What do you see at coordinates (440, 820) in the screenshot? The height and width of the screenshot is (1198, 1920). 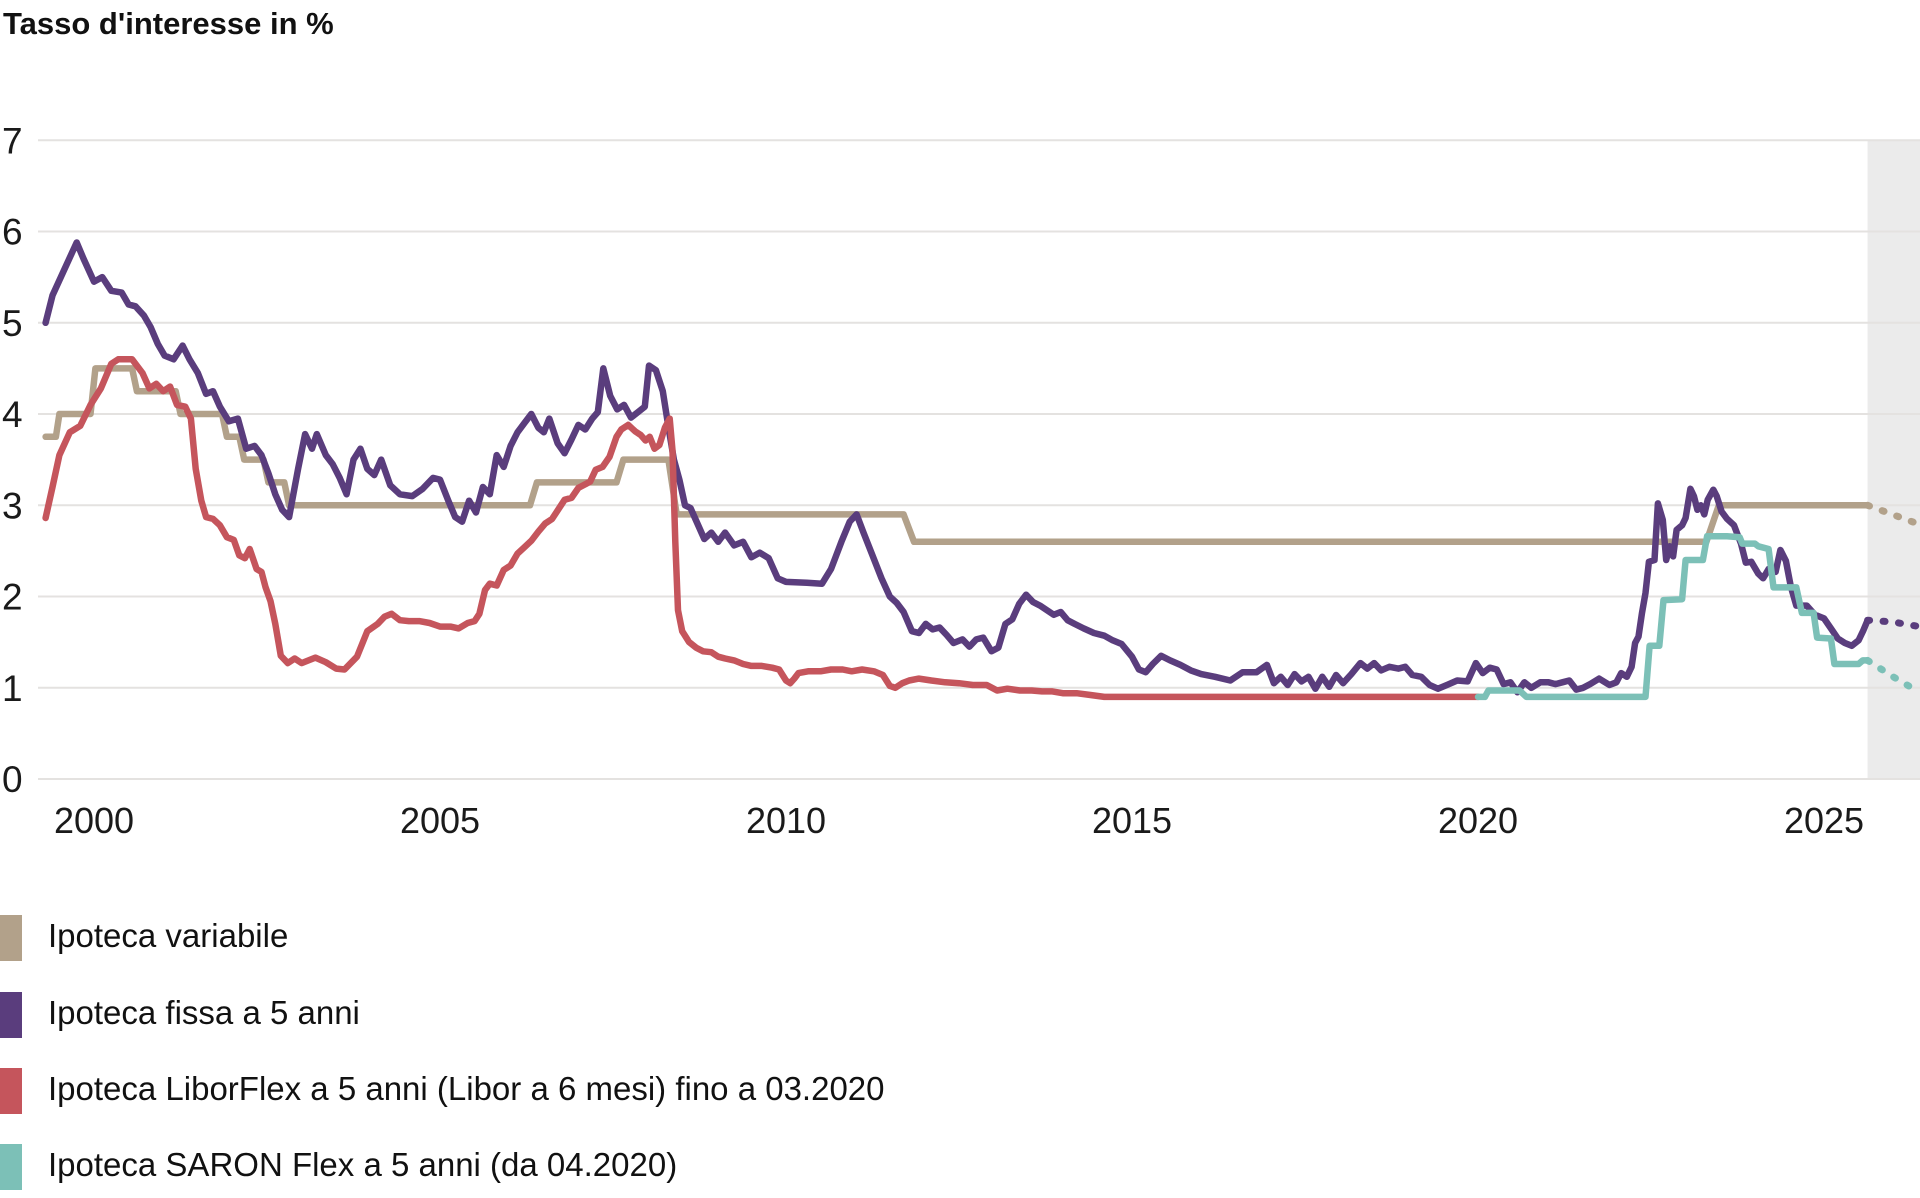 I see `x-tick-label-2005: 2005` at bounding box center [440, 820].